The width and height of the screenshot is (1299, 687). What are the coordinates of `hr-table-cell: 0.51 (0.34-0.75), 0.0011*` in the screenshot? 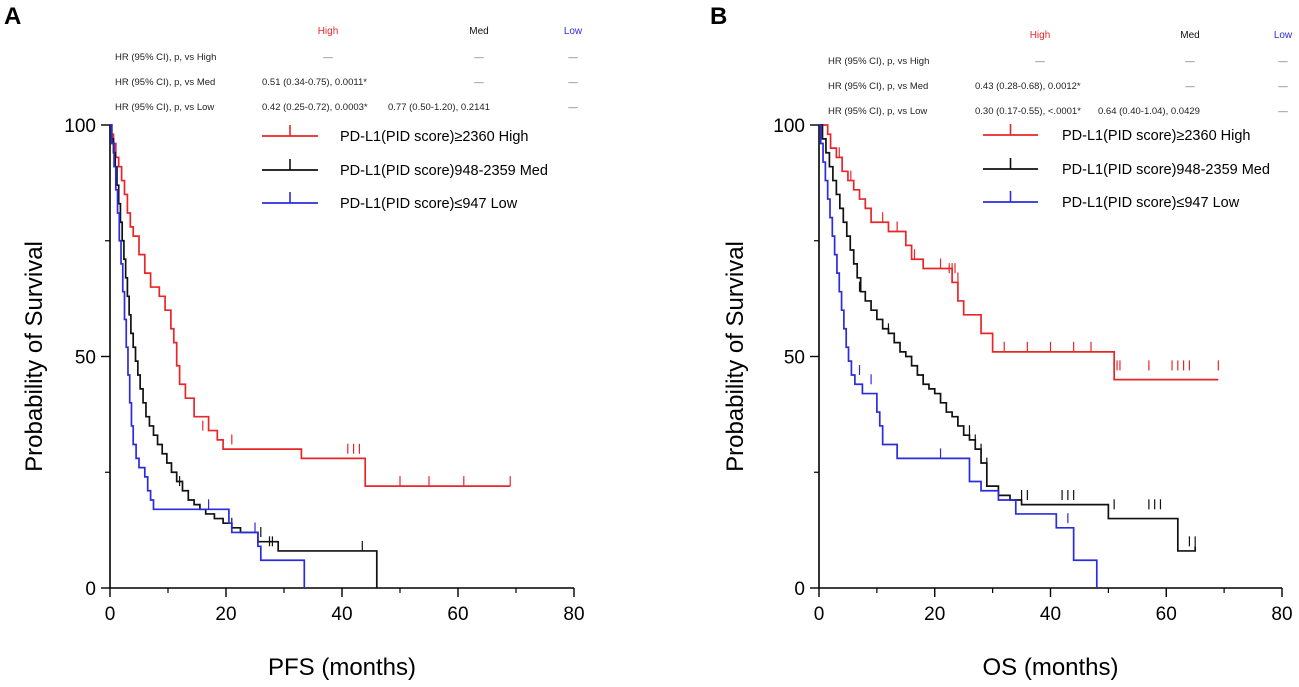 It's located at (314, 82).